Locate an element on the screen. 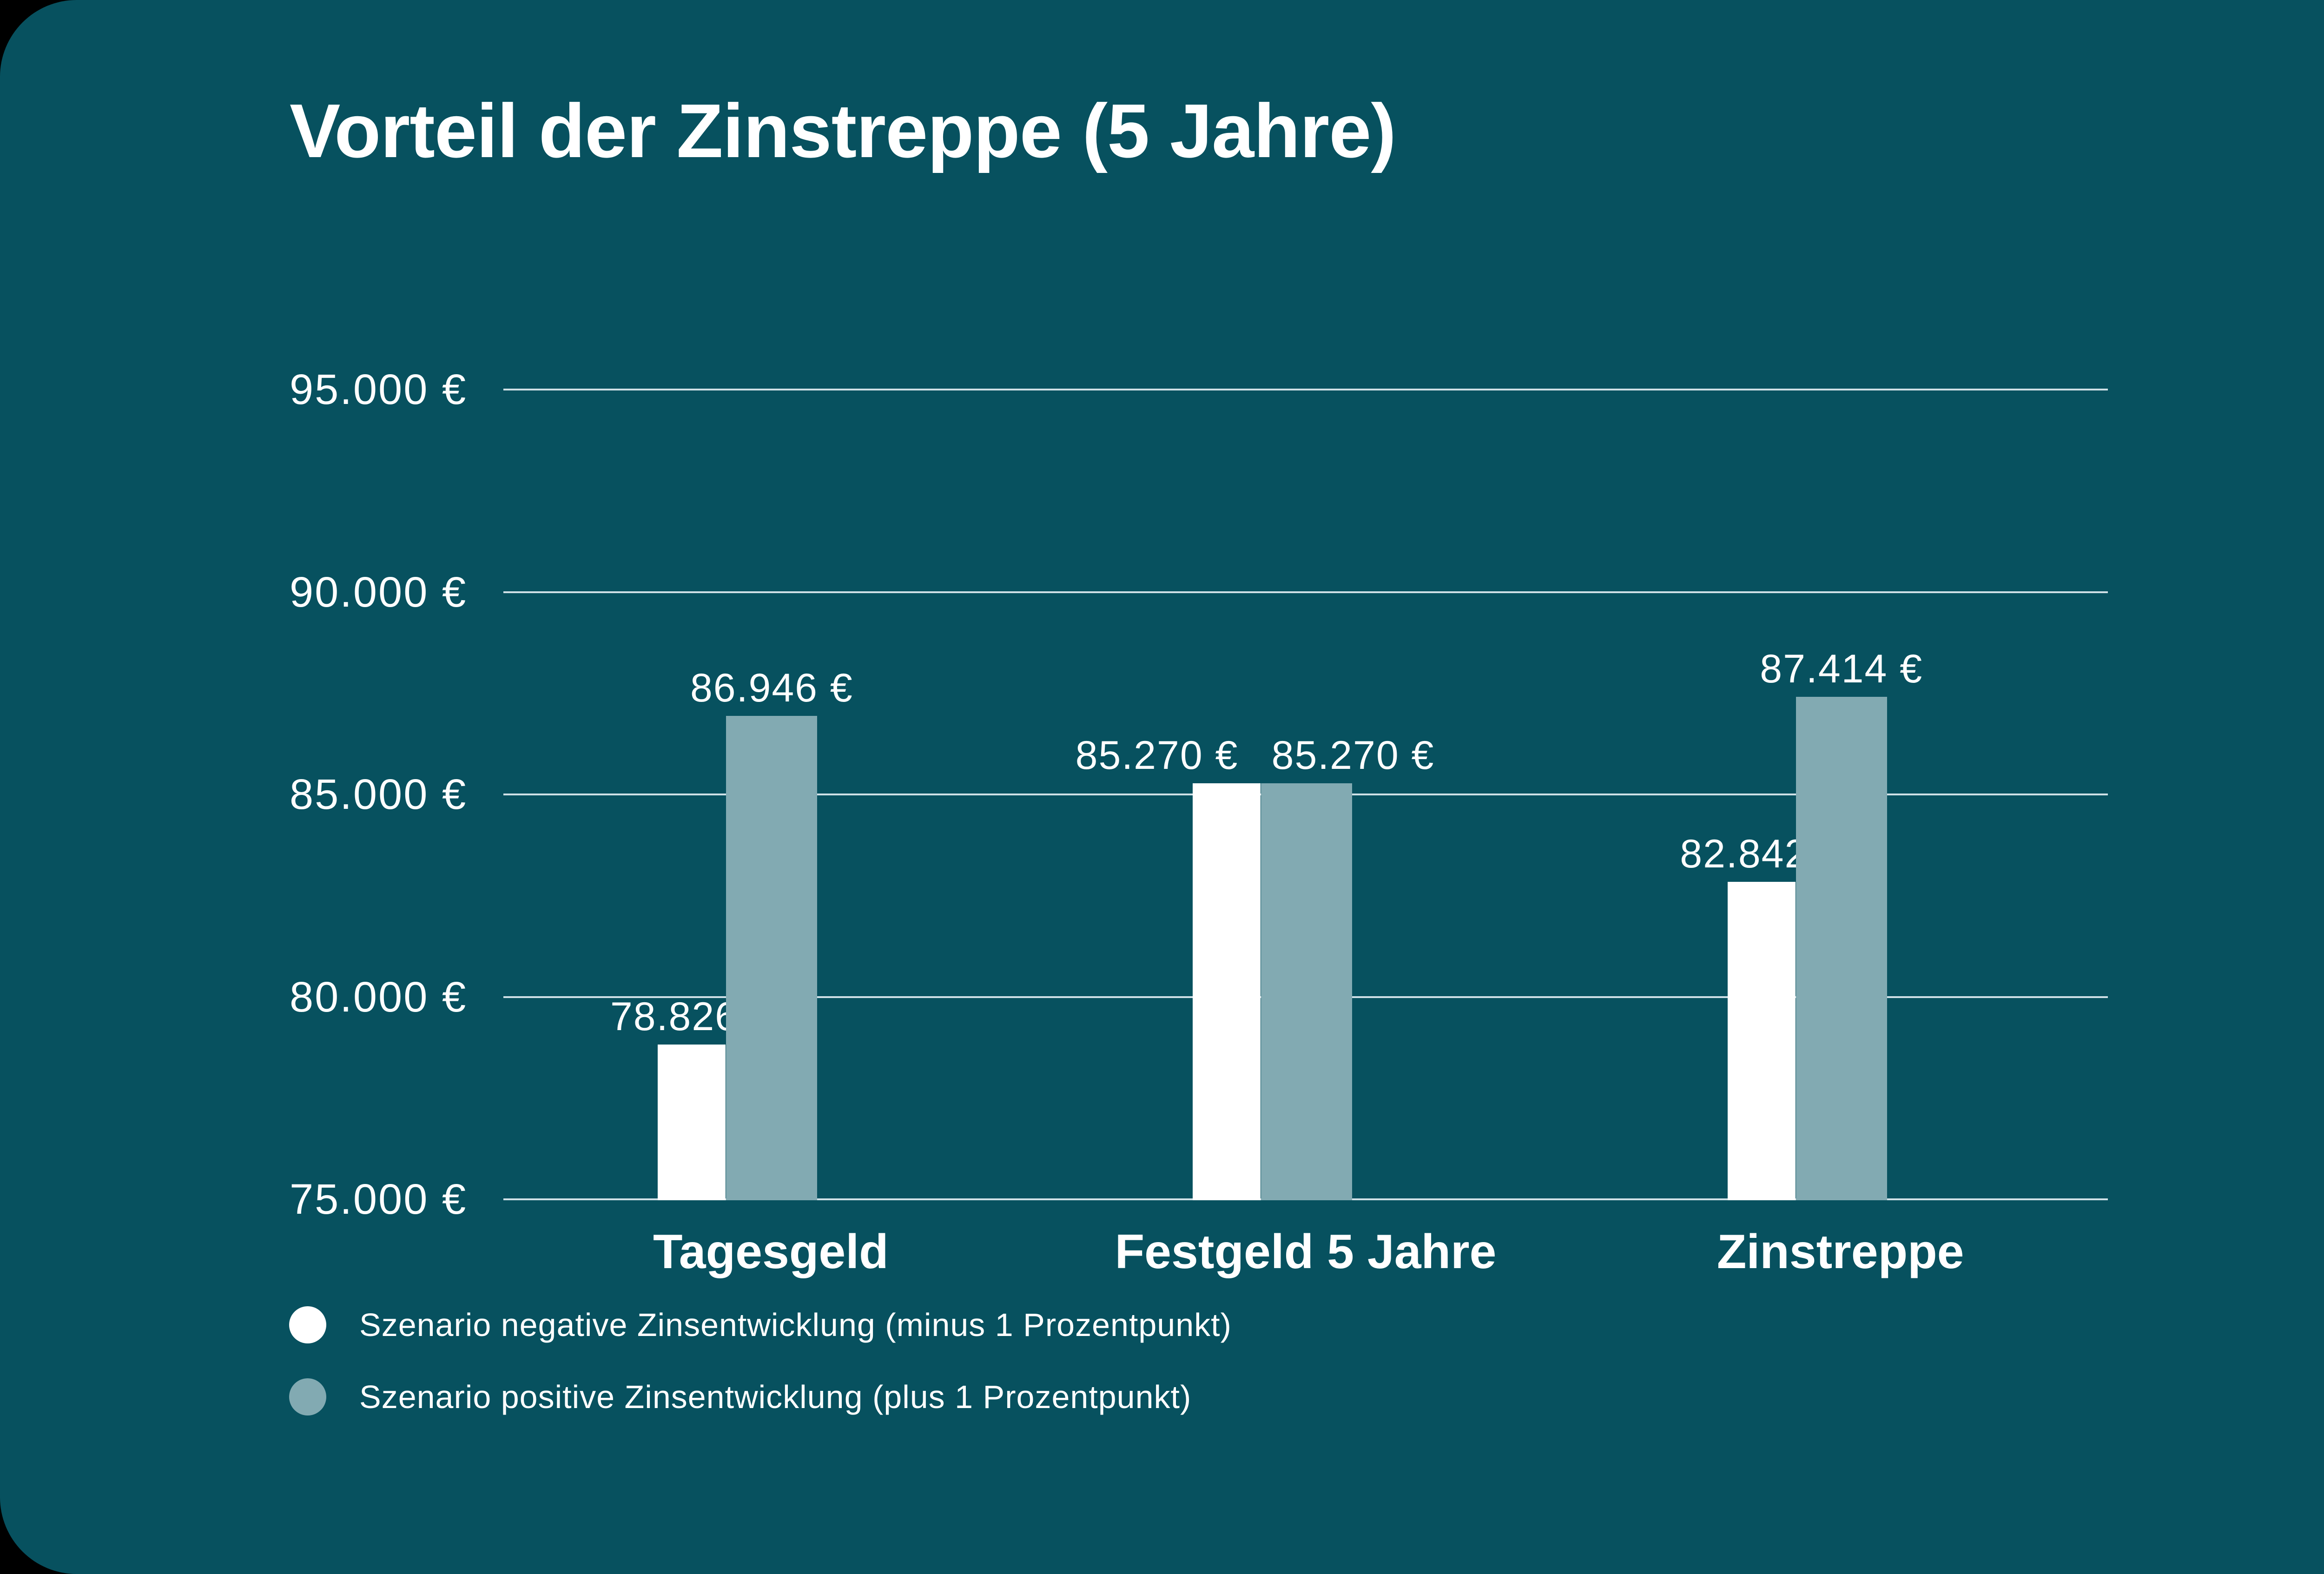 Image resolution: width=2324 pixels, height=1574 pixels. category-label-2: Zinstreppe is located at coordinates (1840, 1252).